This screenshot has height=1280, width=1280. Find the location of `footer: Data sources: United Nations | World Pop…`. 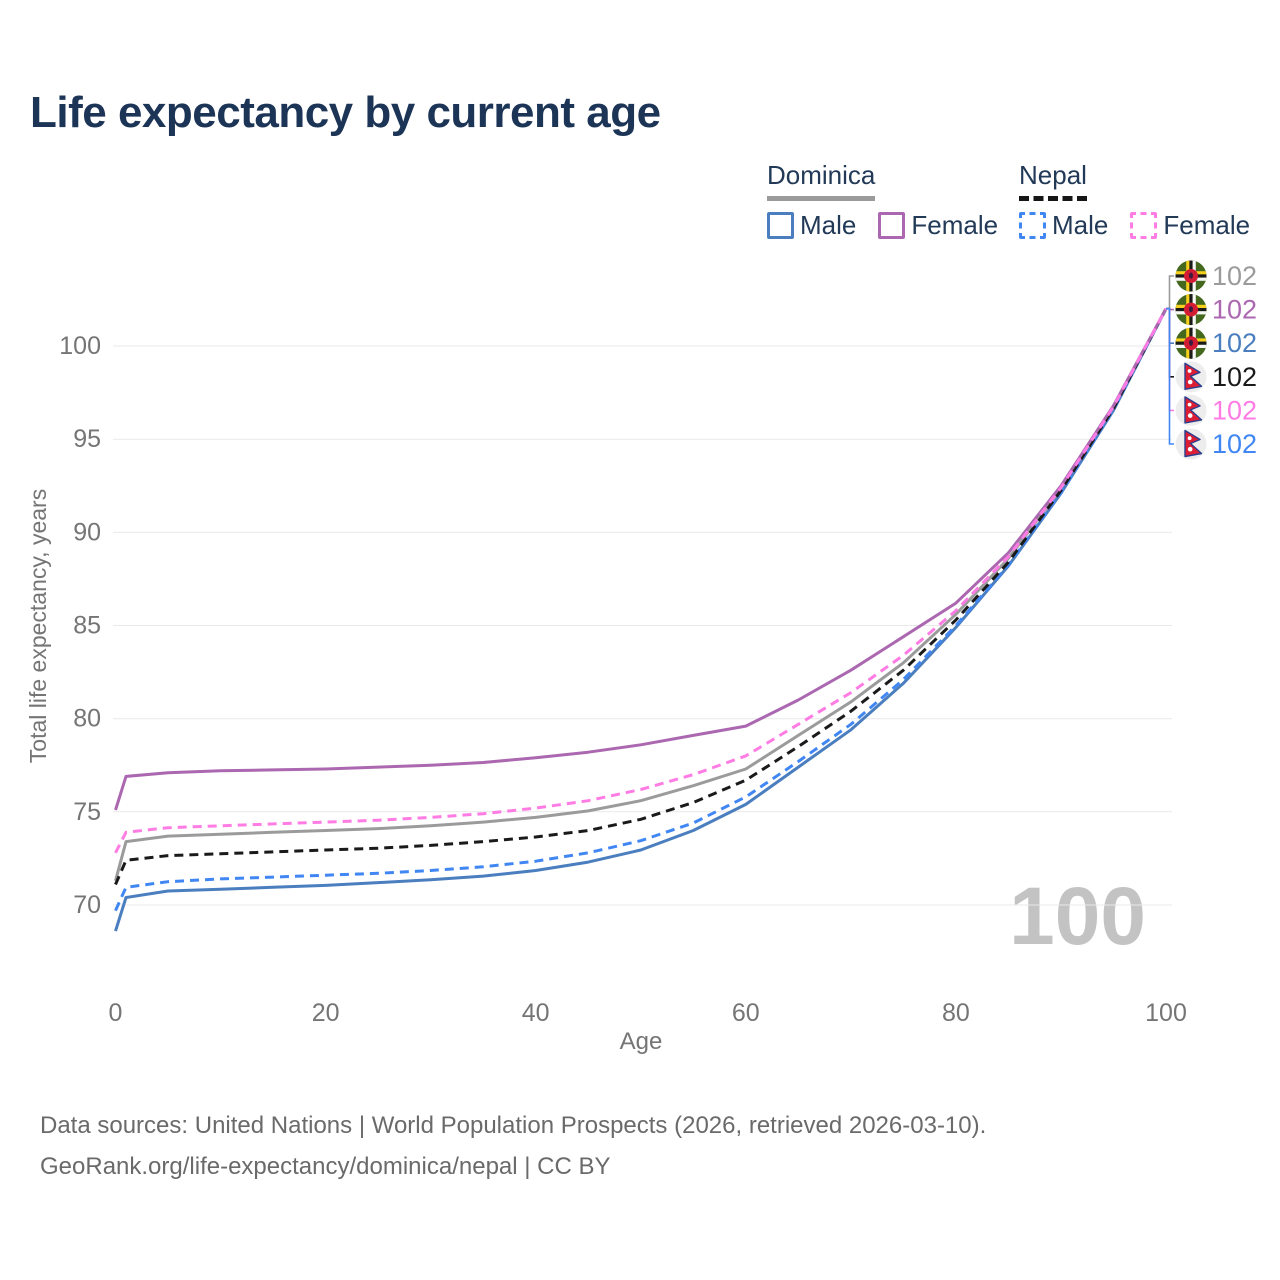

footer: Data sources: United Nations | World Pop… is located at coordinates (513, 1146).